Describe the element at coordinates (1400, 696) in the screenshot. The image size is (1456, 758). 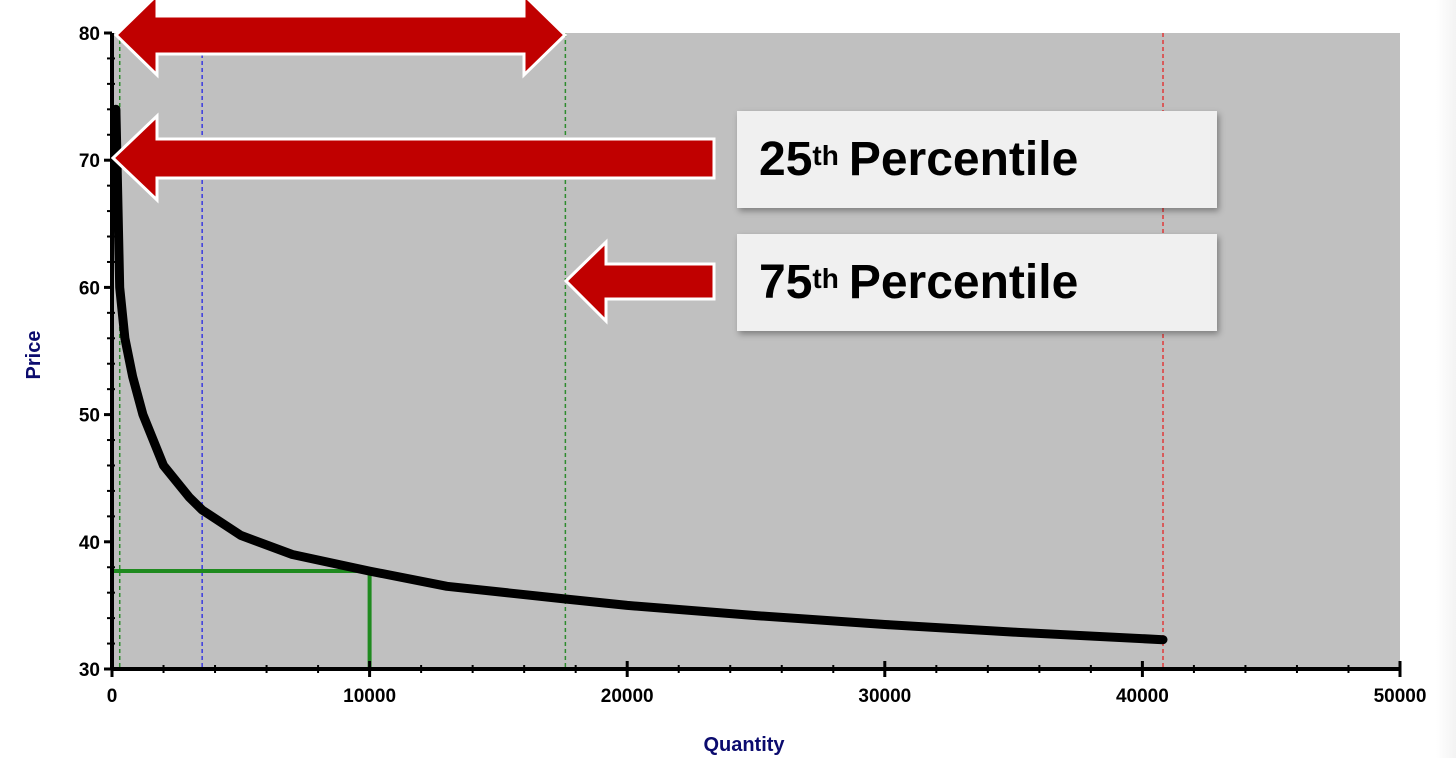
I see `x-tick-label: 50000` at that location.